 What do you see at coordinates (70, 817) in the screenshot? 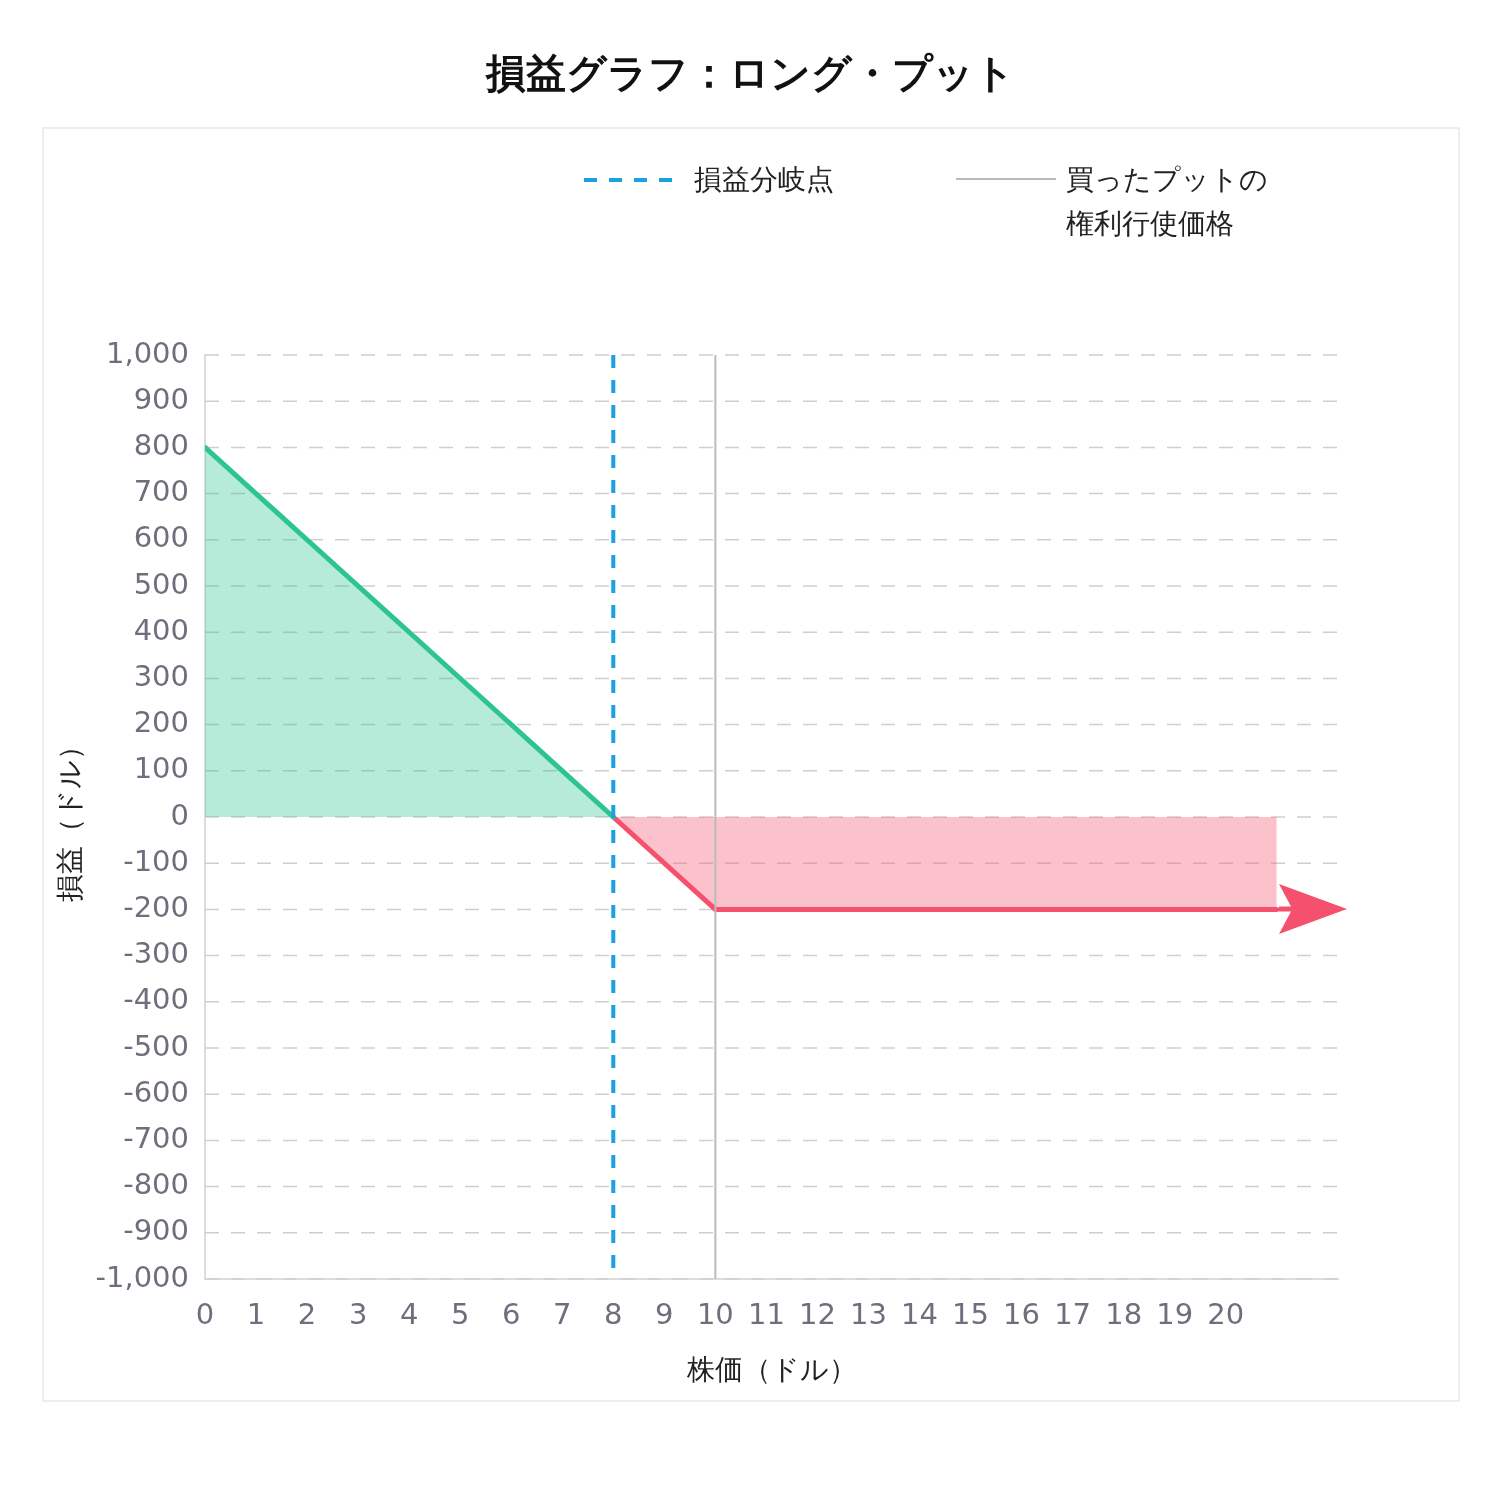
I see `y-axis-title: 損益（ドル）` at bounding box center [70, 817].